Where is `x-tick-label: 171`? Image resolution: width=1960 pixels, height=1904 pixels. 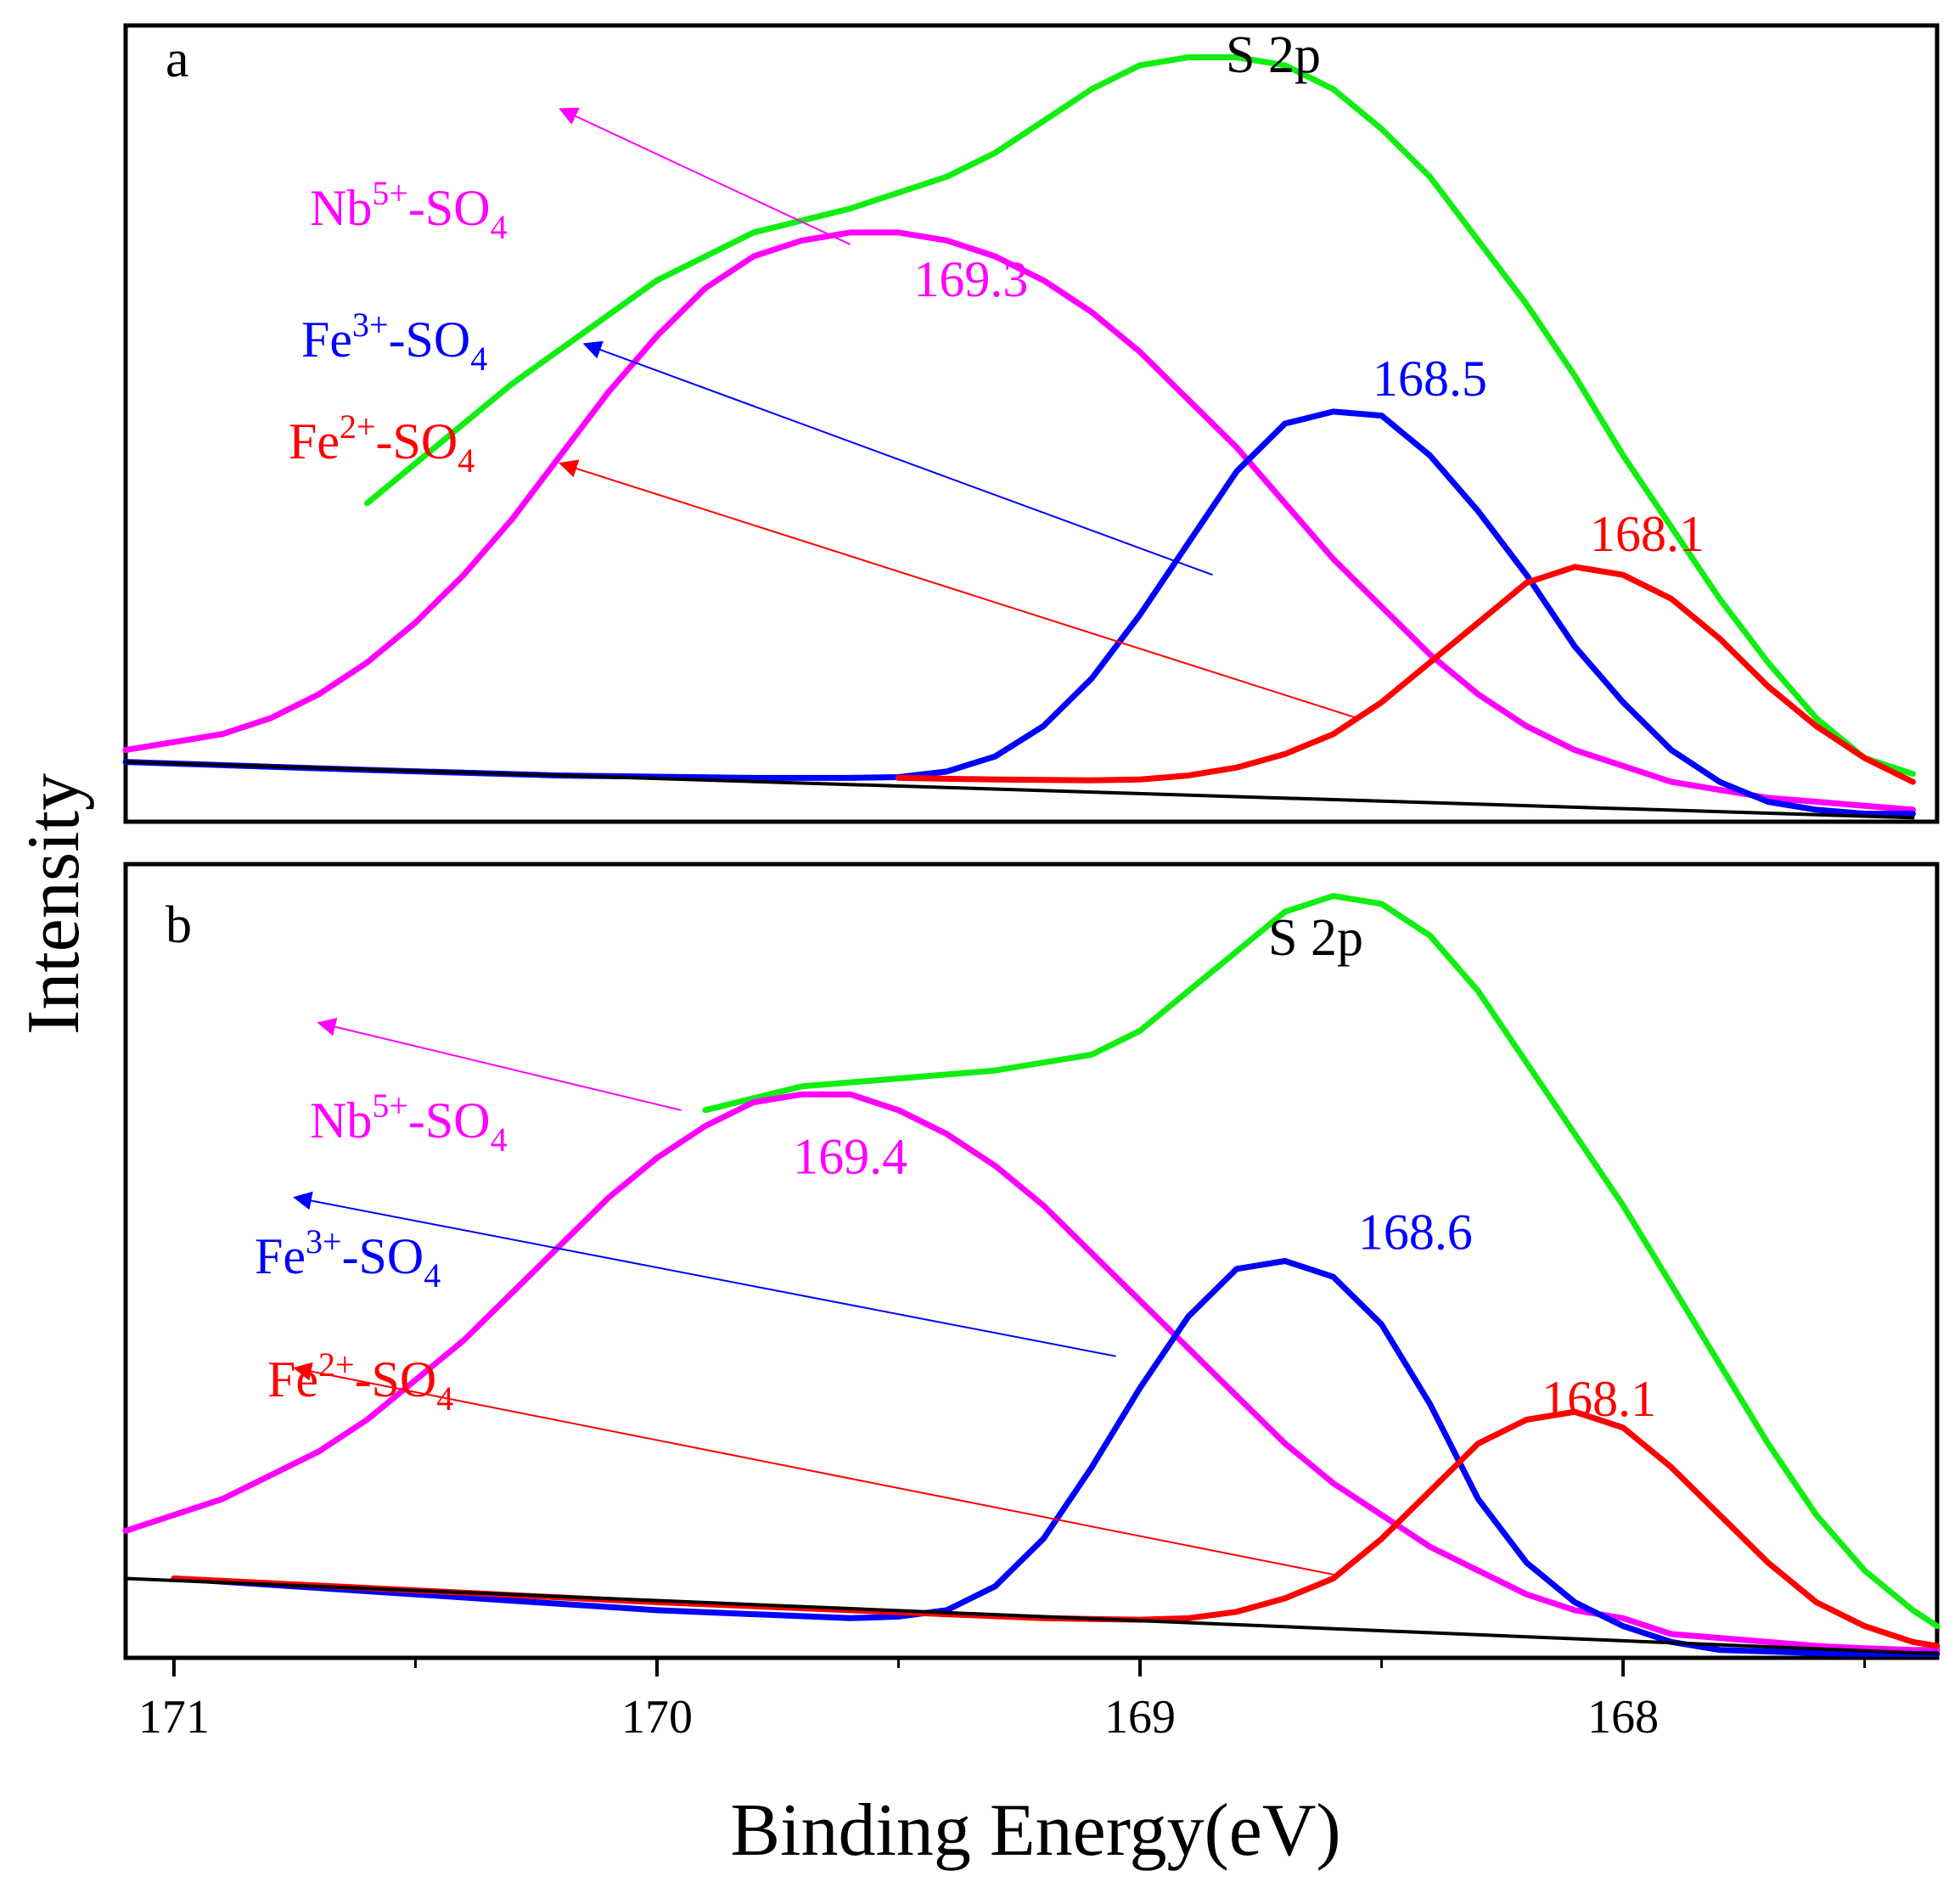 x-tick-label: 171 is located at coordinates (174, 1717).